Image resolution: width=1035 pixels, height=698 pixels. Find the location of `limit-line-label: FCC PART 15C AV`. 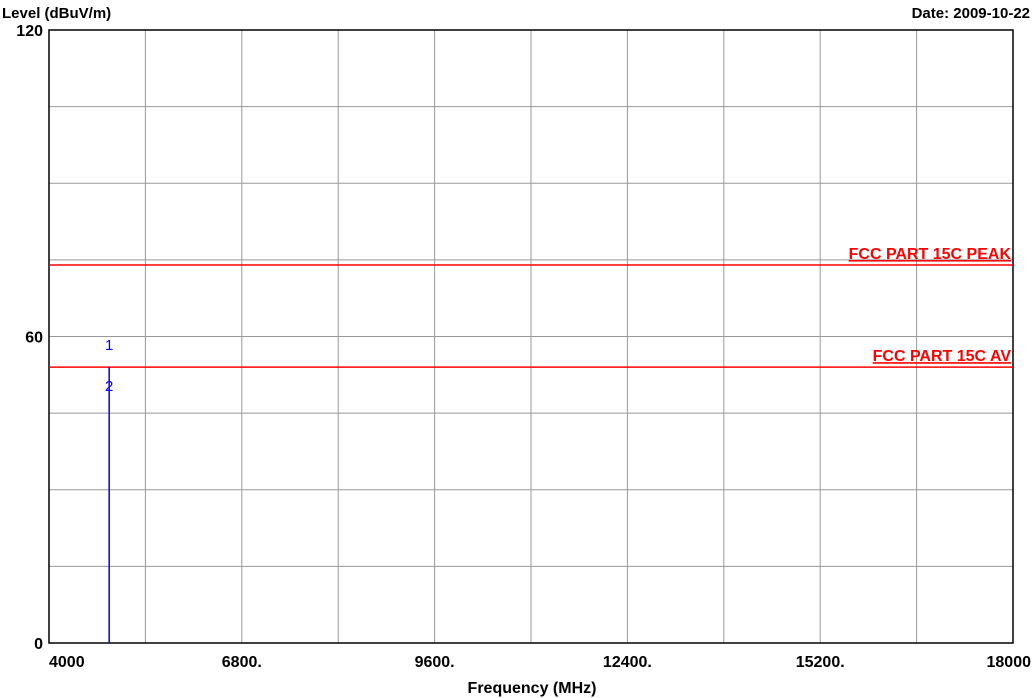

limit-line-label: FCC PART 15C AV is located at coordinates (942, 356).